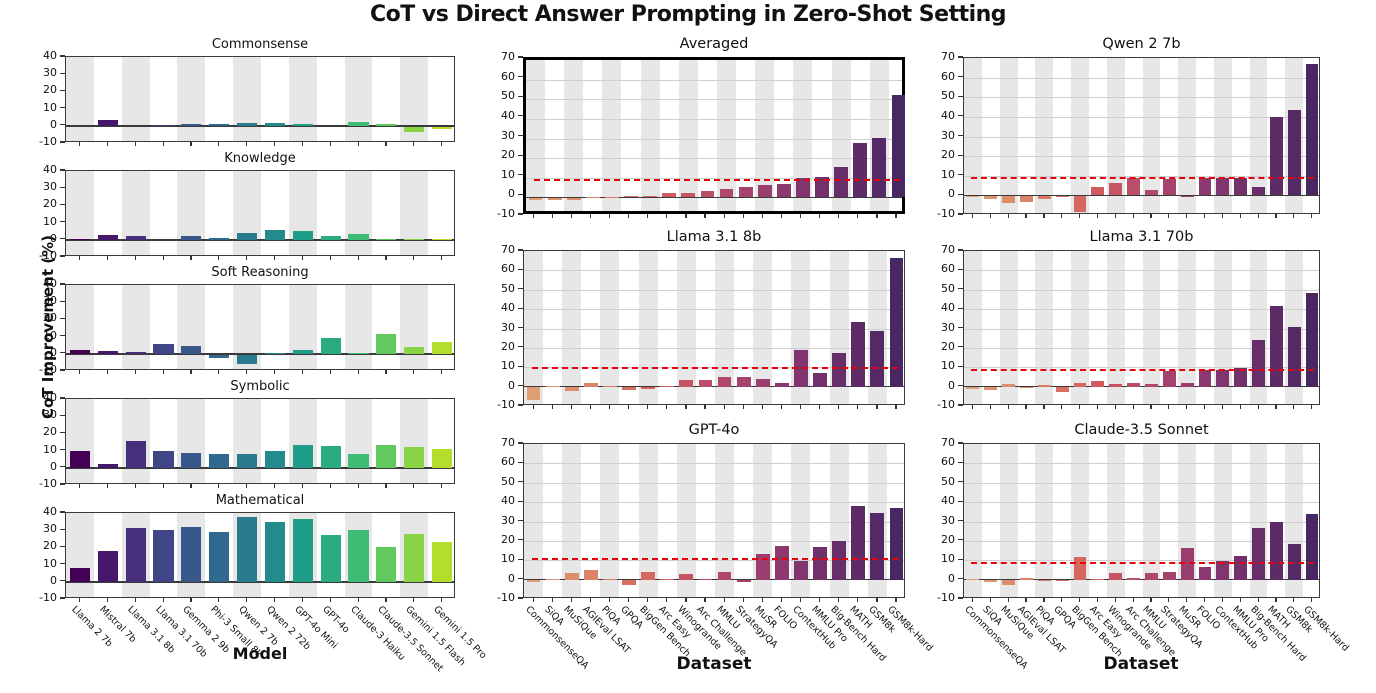 The width and height of the screenshot is (1376, 693). I want to click on bar-gemma-2-9b, so click(191, 460).